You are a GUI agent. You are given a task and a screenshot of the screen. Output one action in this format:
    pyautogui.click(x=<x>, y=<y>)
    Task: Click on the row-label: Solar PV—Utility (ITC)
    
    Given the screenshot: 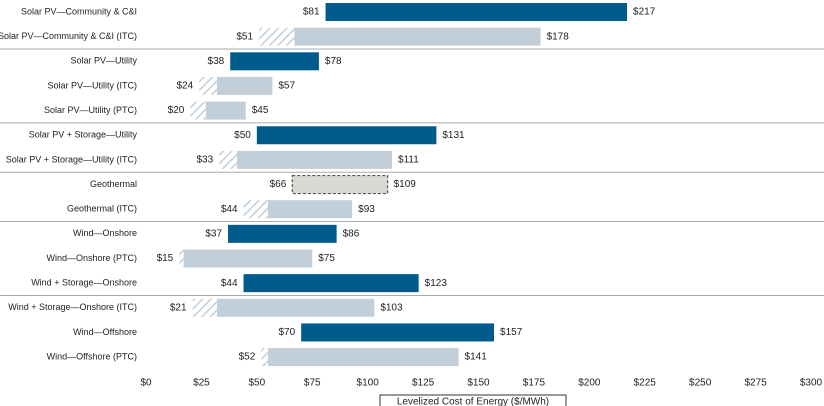 What is the action you would take?
    pyautogui.click(x=92, y=85)
    